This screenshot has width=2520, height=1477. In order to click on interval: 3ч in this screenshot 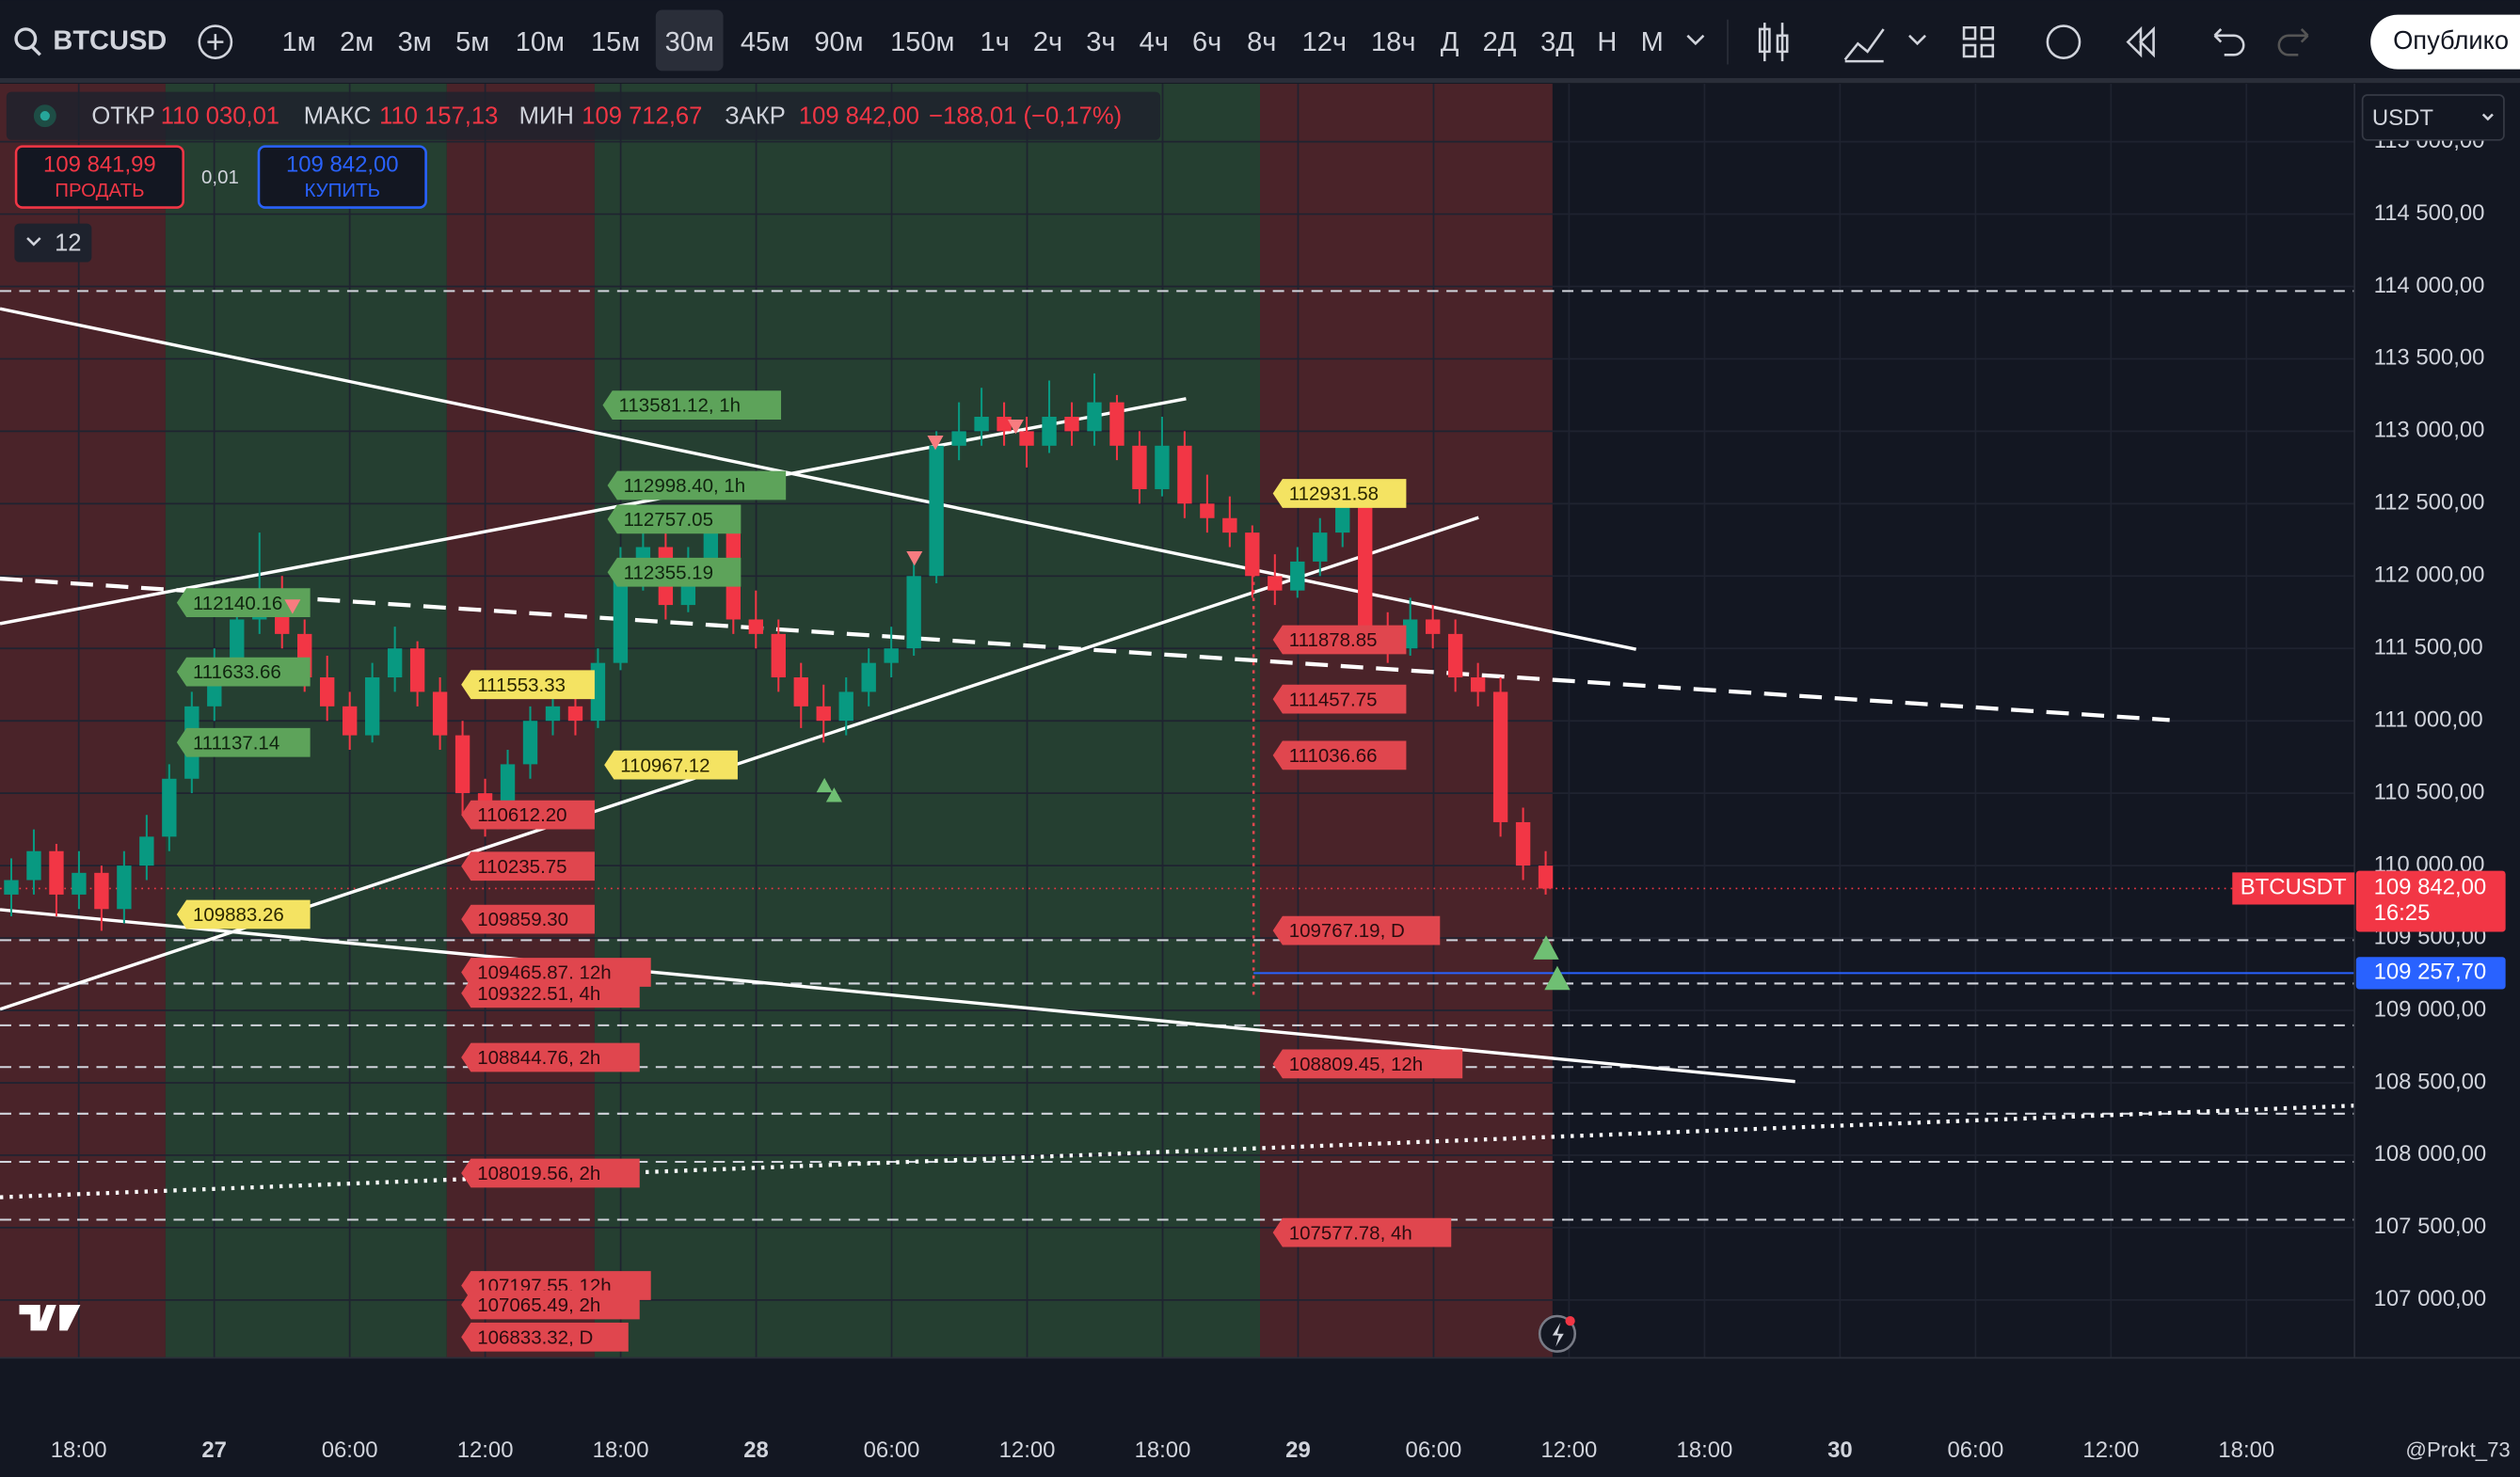, I will do `click(1100, 42)`.